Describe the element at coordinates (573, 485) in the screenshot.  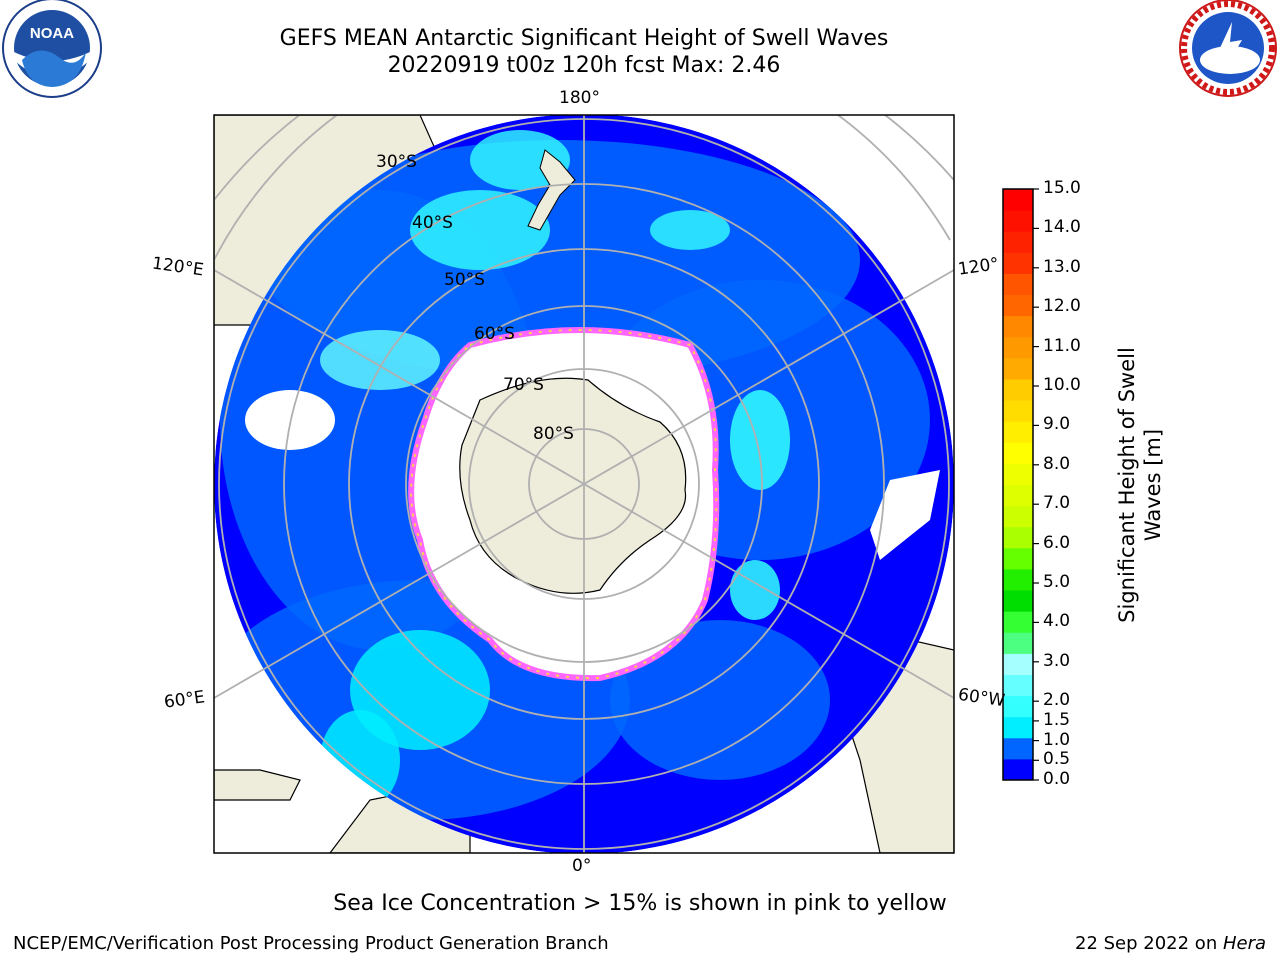
I see `antarctica-landmass` at that location.